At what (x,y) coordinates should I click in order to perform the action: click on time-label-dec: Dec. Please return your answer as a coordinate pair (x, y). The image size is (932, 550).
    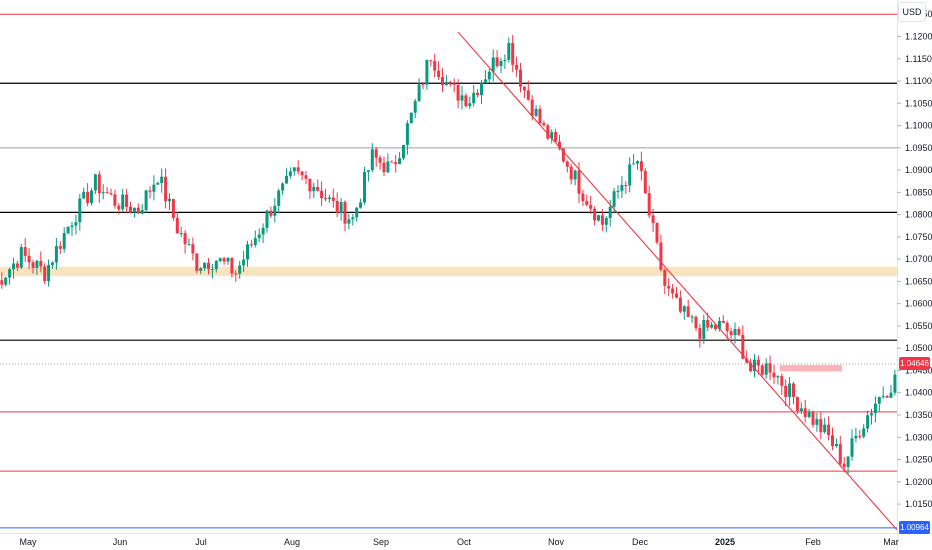
    Looking at the image, I should click on (640, 542).